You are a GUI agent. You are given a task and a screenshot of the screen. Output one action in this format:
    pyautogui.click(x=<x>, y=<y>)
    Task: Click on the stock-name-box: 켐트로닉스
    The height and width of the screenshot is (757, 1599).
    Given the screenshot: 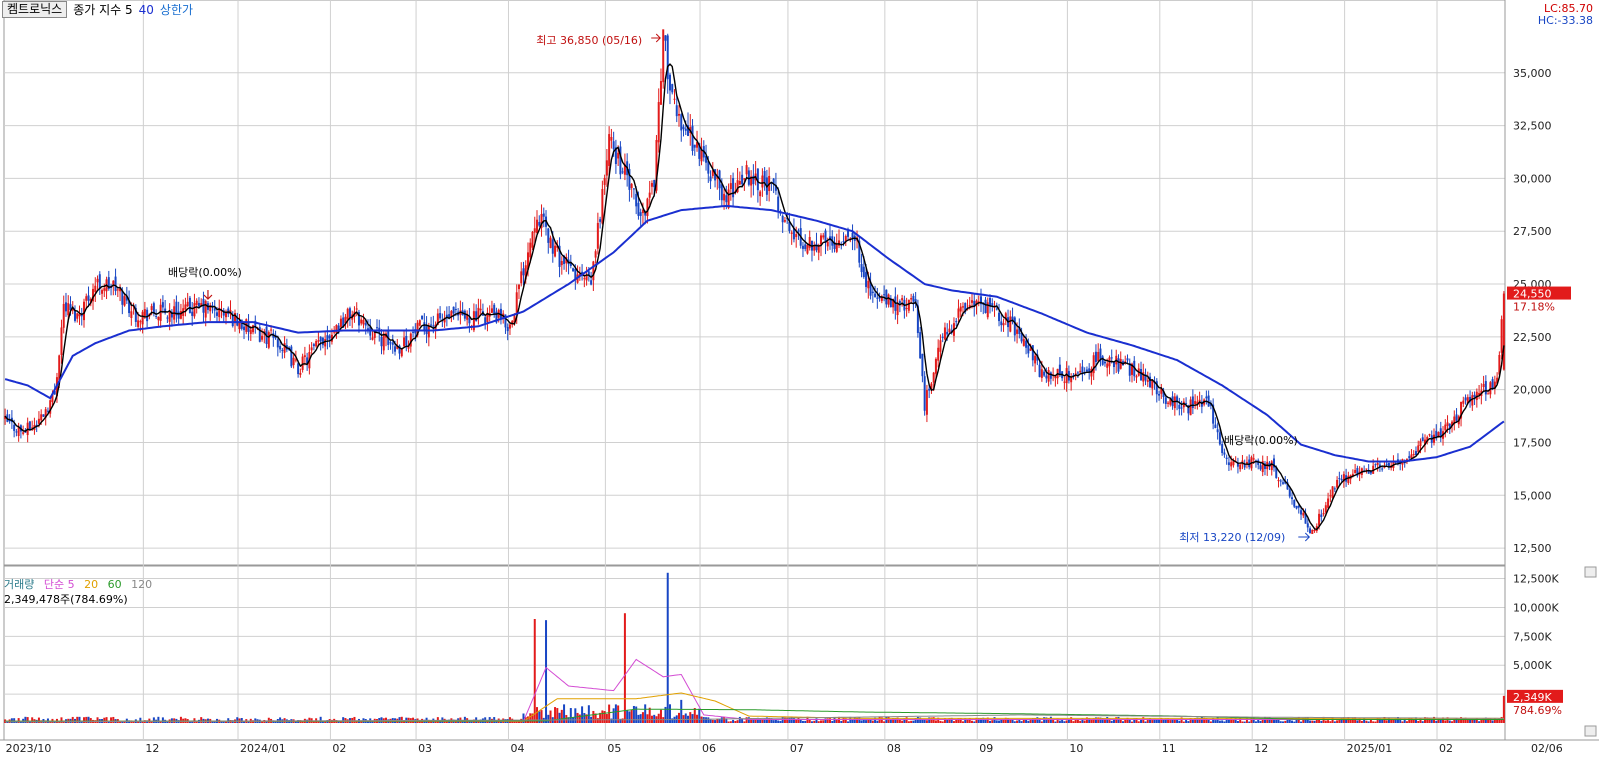 What is the action you would take?
    pyautogui.click(x=35, y=9)
    